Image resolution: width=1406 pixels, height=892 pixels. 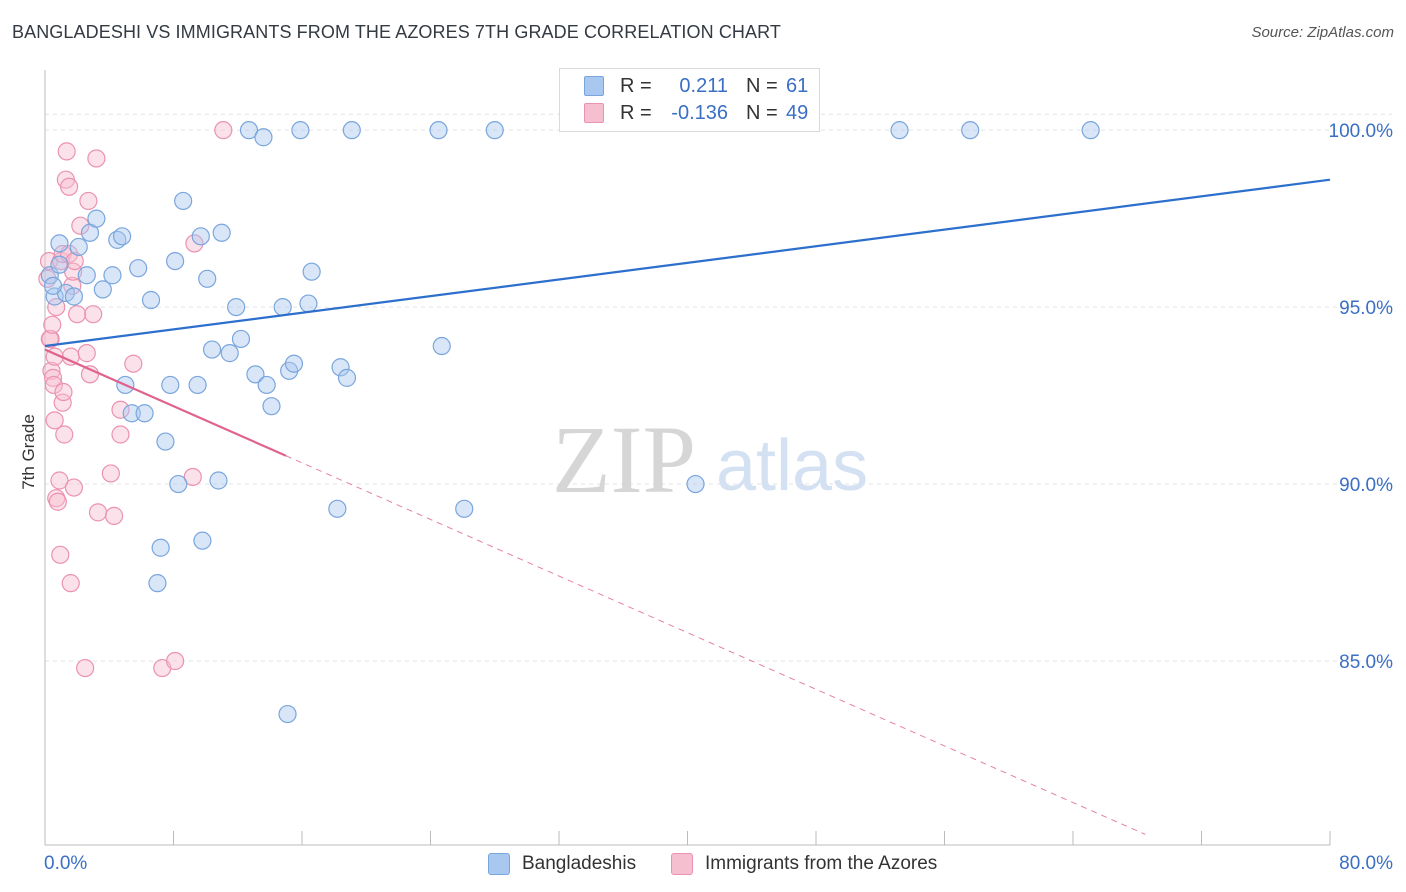 I want to click on y-tick-label: 90.0%, so click(x=1366, y=485).